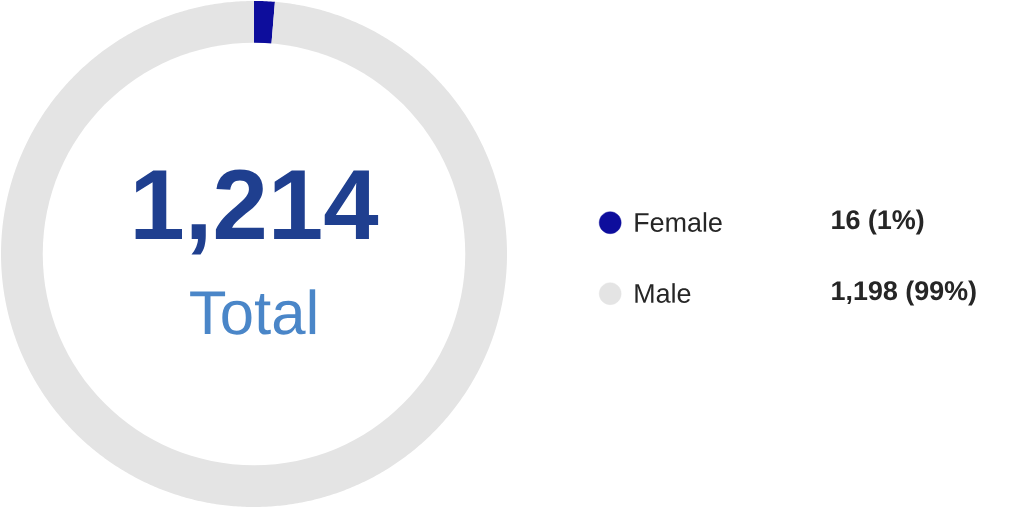  I want to click on data-label: 16 (1%), so click(878, 222).